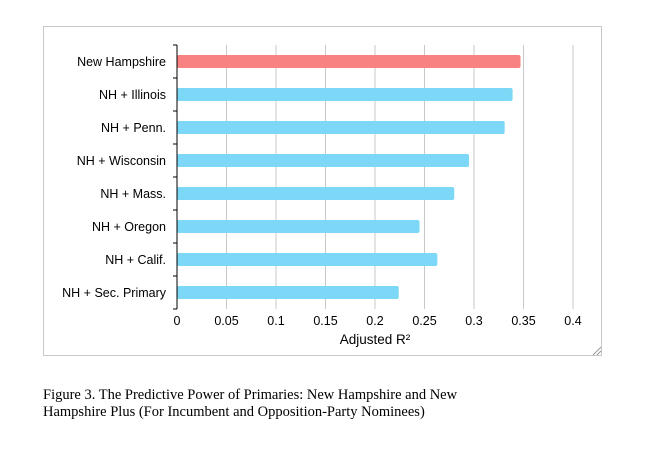 Image resolution: width=645 pixels, height=453 pixels. What do you see at coordinates (121, 161) in the screenshot?
I see `category-label: NH + Wisconsin` at bounding box center [121, 161].